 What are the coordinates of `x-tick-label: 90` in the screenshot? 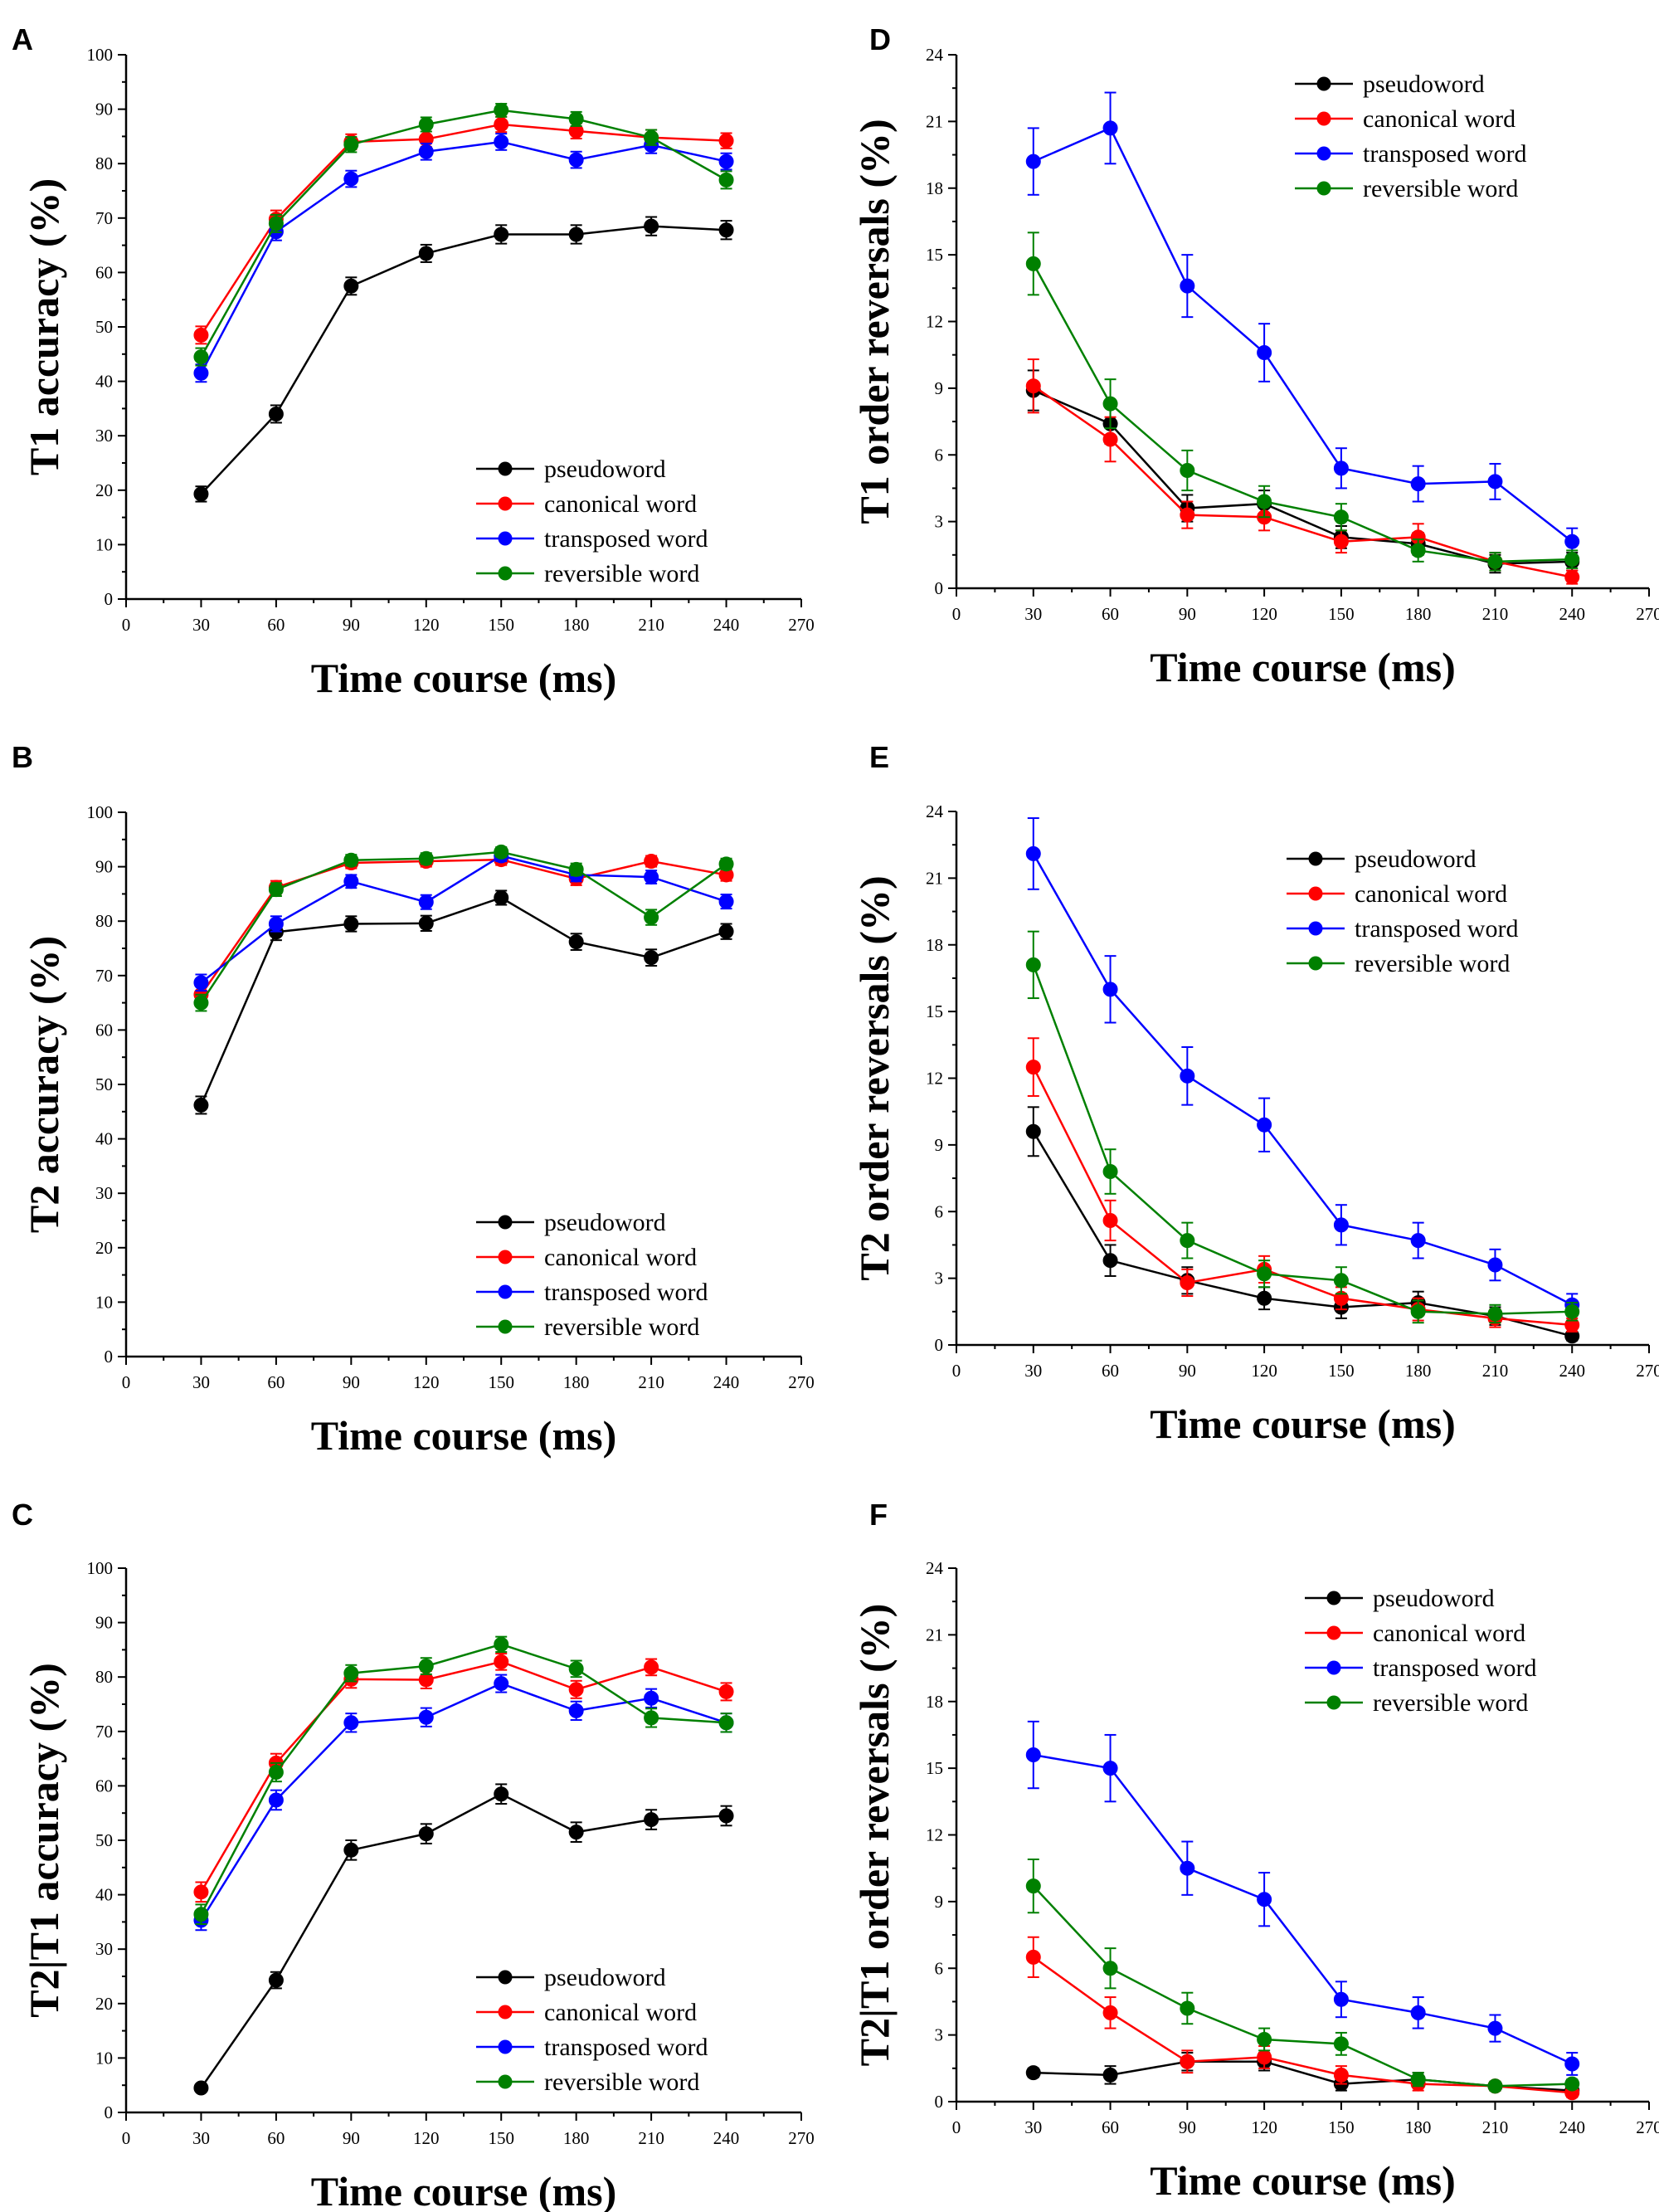 It's located at (1187, 1371).